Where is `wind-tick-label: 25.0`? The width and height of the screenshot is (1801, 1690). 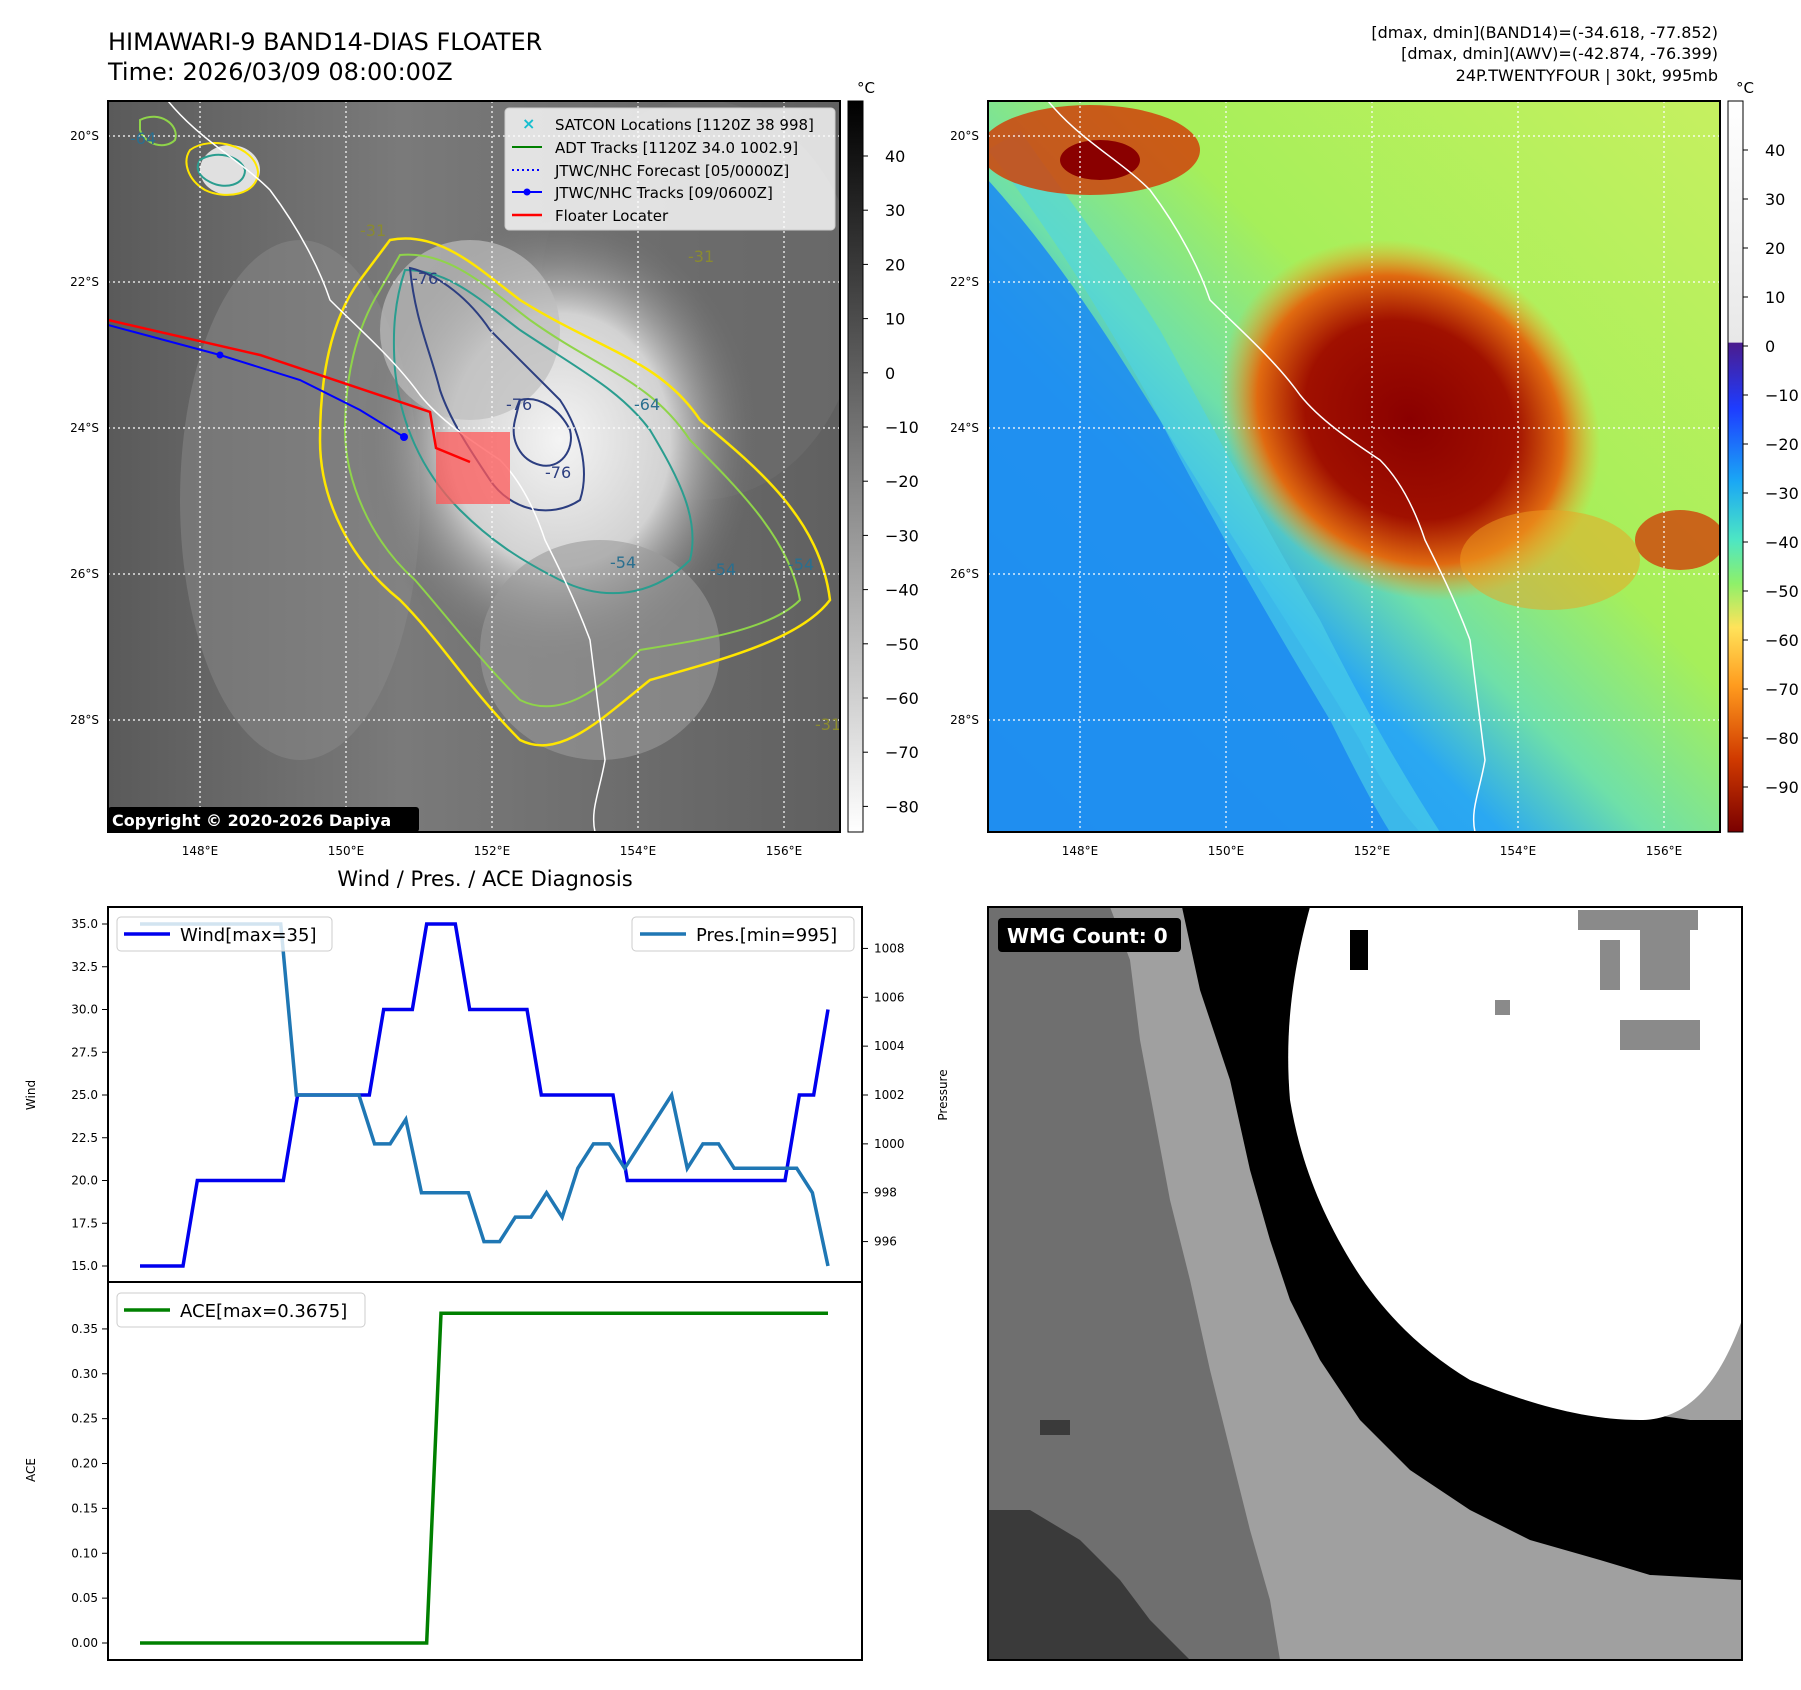
wind-tick-label: 25.0 is located at coordinates (84, 1095).